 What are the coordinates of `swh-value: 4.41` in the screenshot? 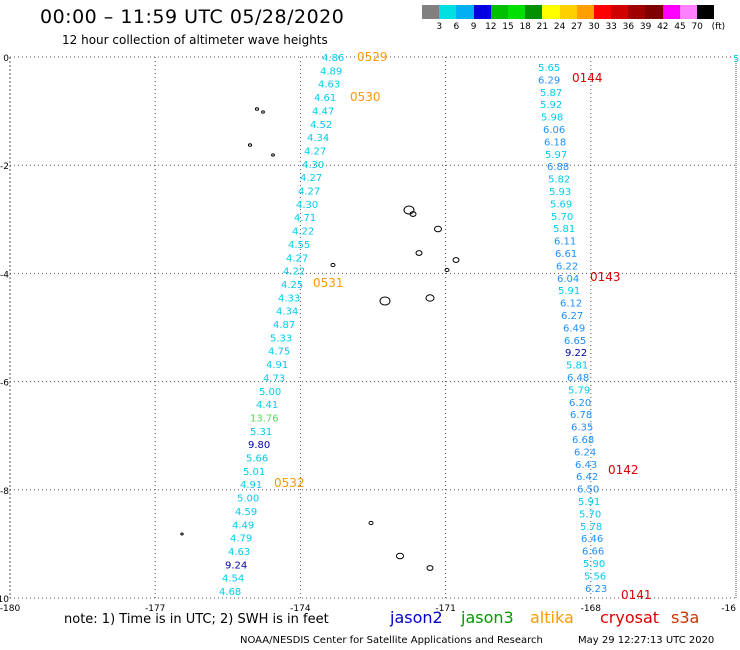 It's located at (267, 405).